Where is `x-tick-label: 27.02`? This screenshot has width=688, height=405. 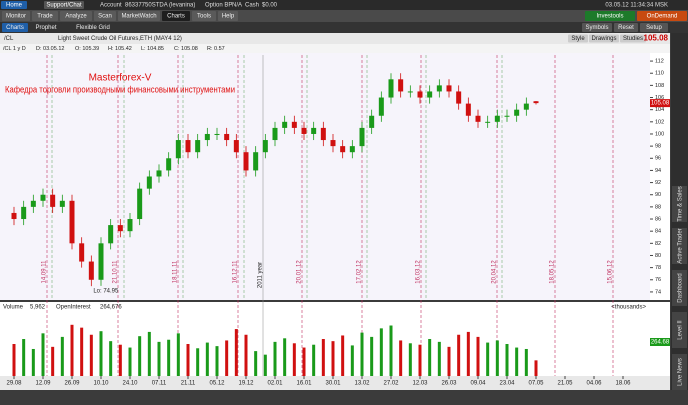 x-tick-label: 27.02 is located at coordinates (391, 384).